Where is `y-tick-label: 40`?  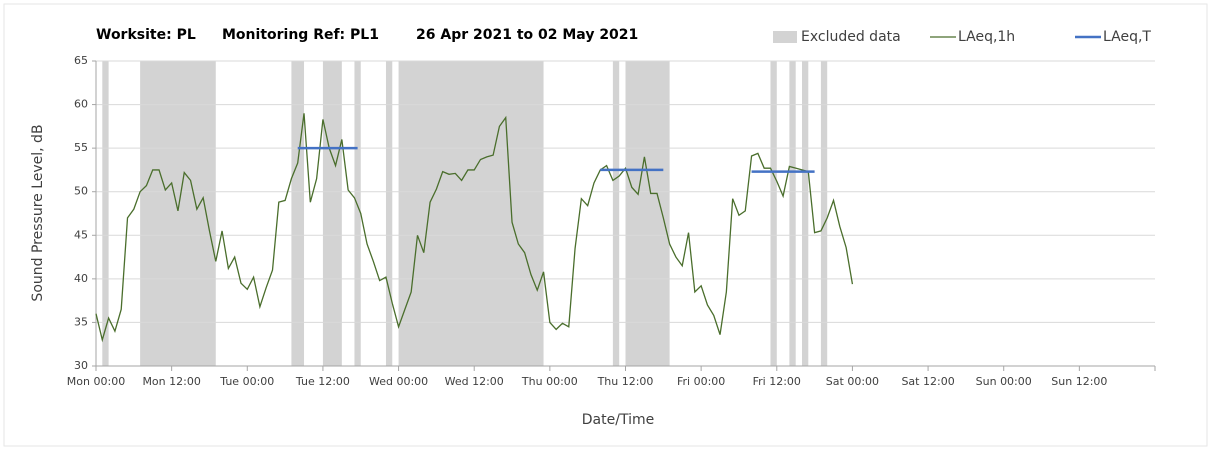 y-tick-label: 40 is located at coordinates (81, 278).